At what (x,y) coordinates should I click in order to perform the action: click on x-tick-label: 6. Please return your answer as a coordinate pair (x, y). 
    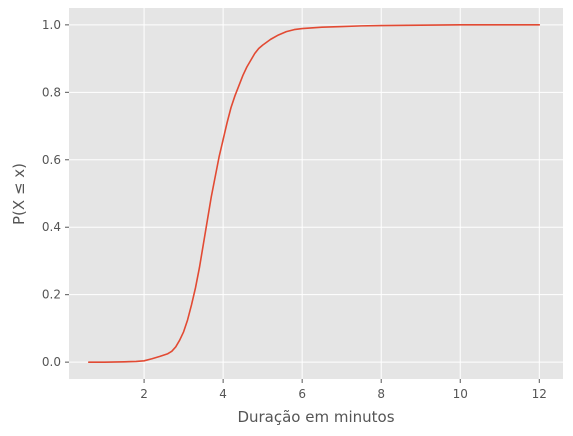
    Looking at the image, I should click on (302, 394).